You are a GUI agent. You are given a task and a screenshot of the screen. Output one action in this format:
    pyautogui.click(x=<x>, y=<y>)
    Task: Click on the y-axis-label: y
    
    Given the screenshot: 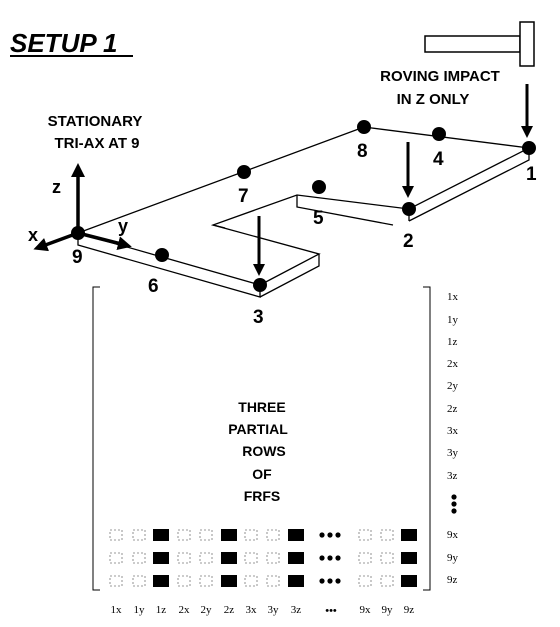 What is the action you would take?
    pyautogui.click(x=123, y=226)
    